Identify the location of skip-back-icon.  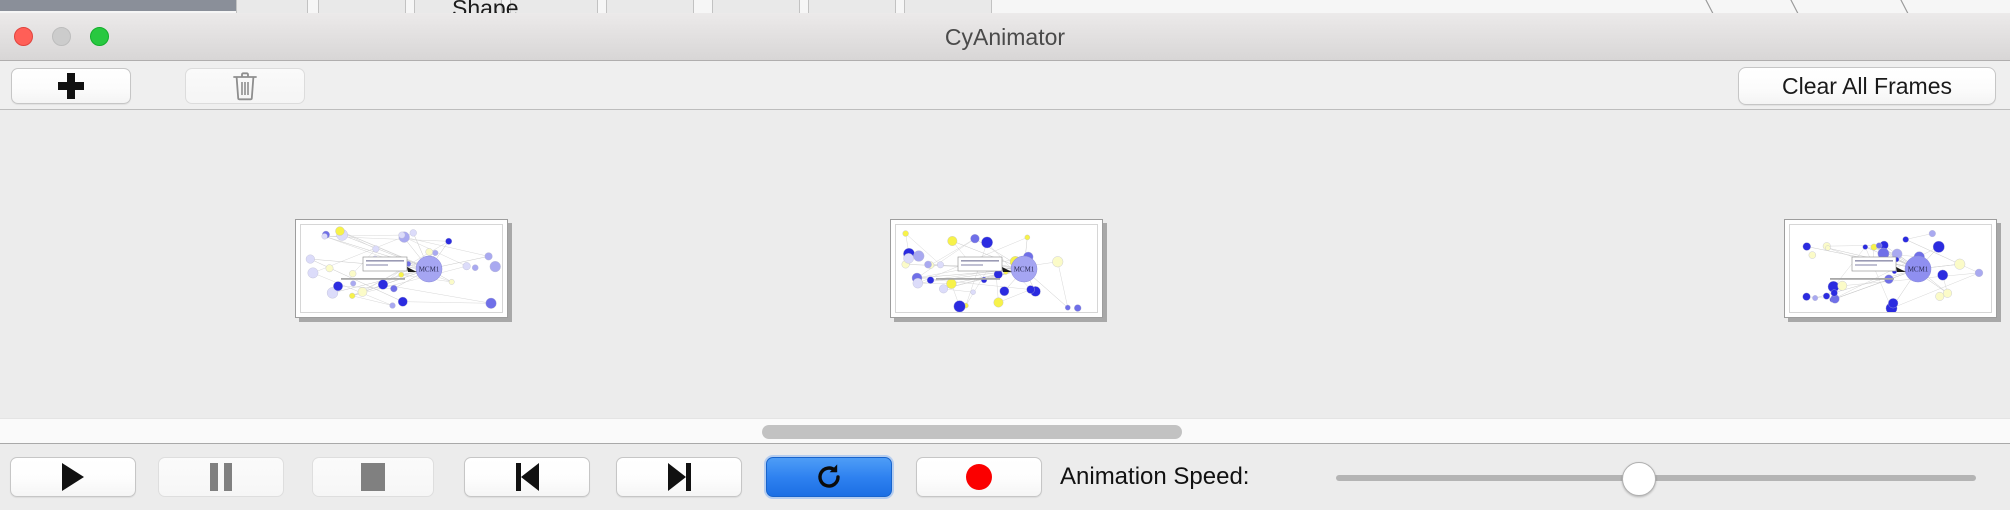
(527, 477).